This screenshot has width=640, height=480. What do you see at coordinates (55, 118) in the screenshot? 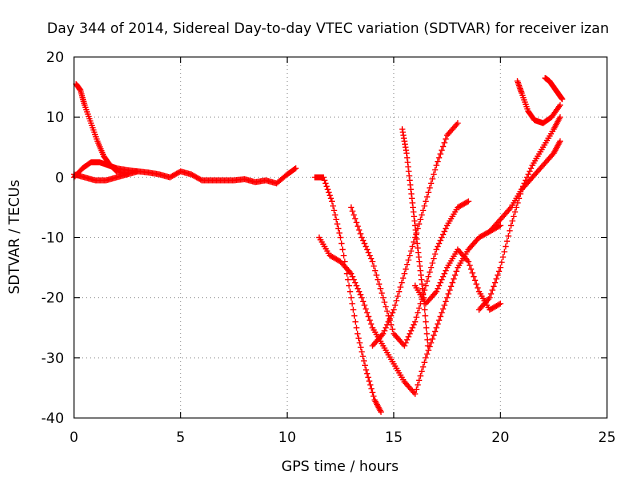
I see `y-tick-label: 10` at bounding box center [55, 118].